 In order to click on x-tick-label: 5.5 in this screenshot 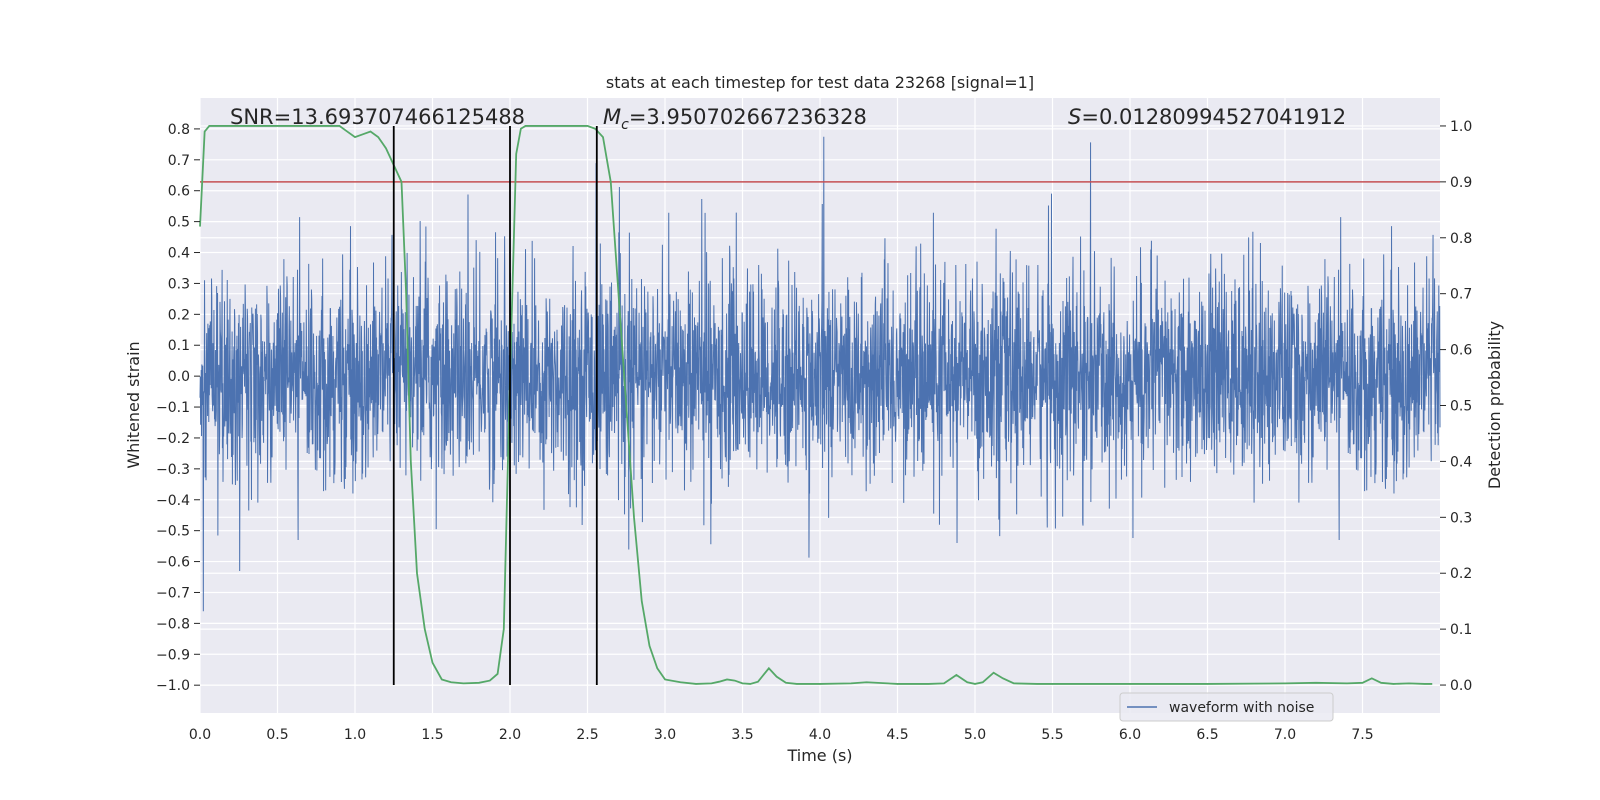, I will do `click(1052, 735)`.